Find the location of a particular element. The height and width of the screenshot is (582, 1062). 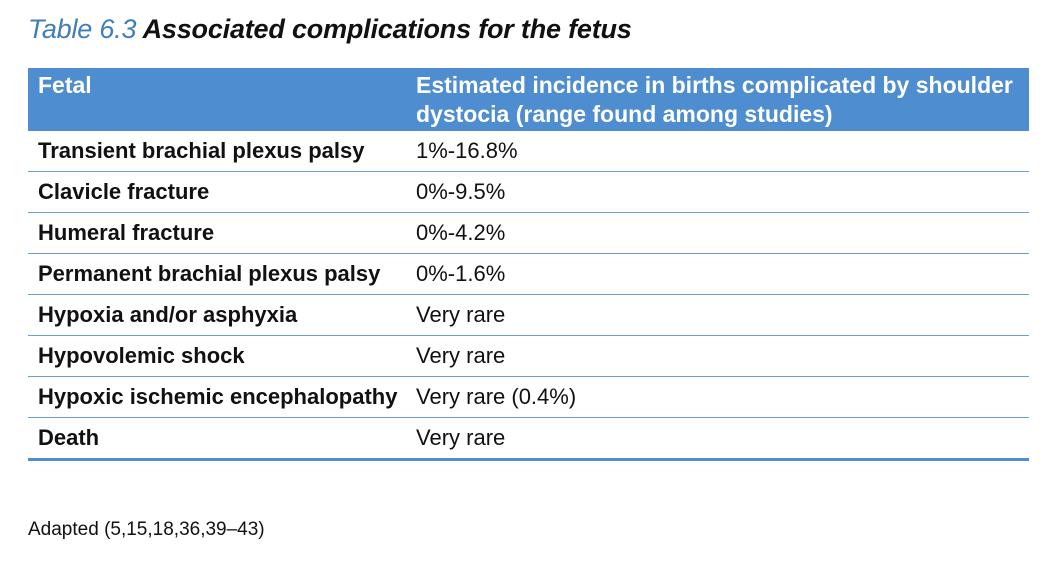

complication-name: Clavicle fracture is located at coordinates (217, 192).